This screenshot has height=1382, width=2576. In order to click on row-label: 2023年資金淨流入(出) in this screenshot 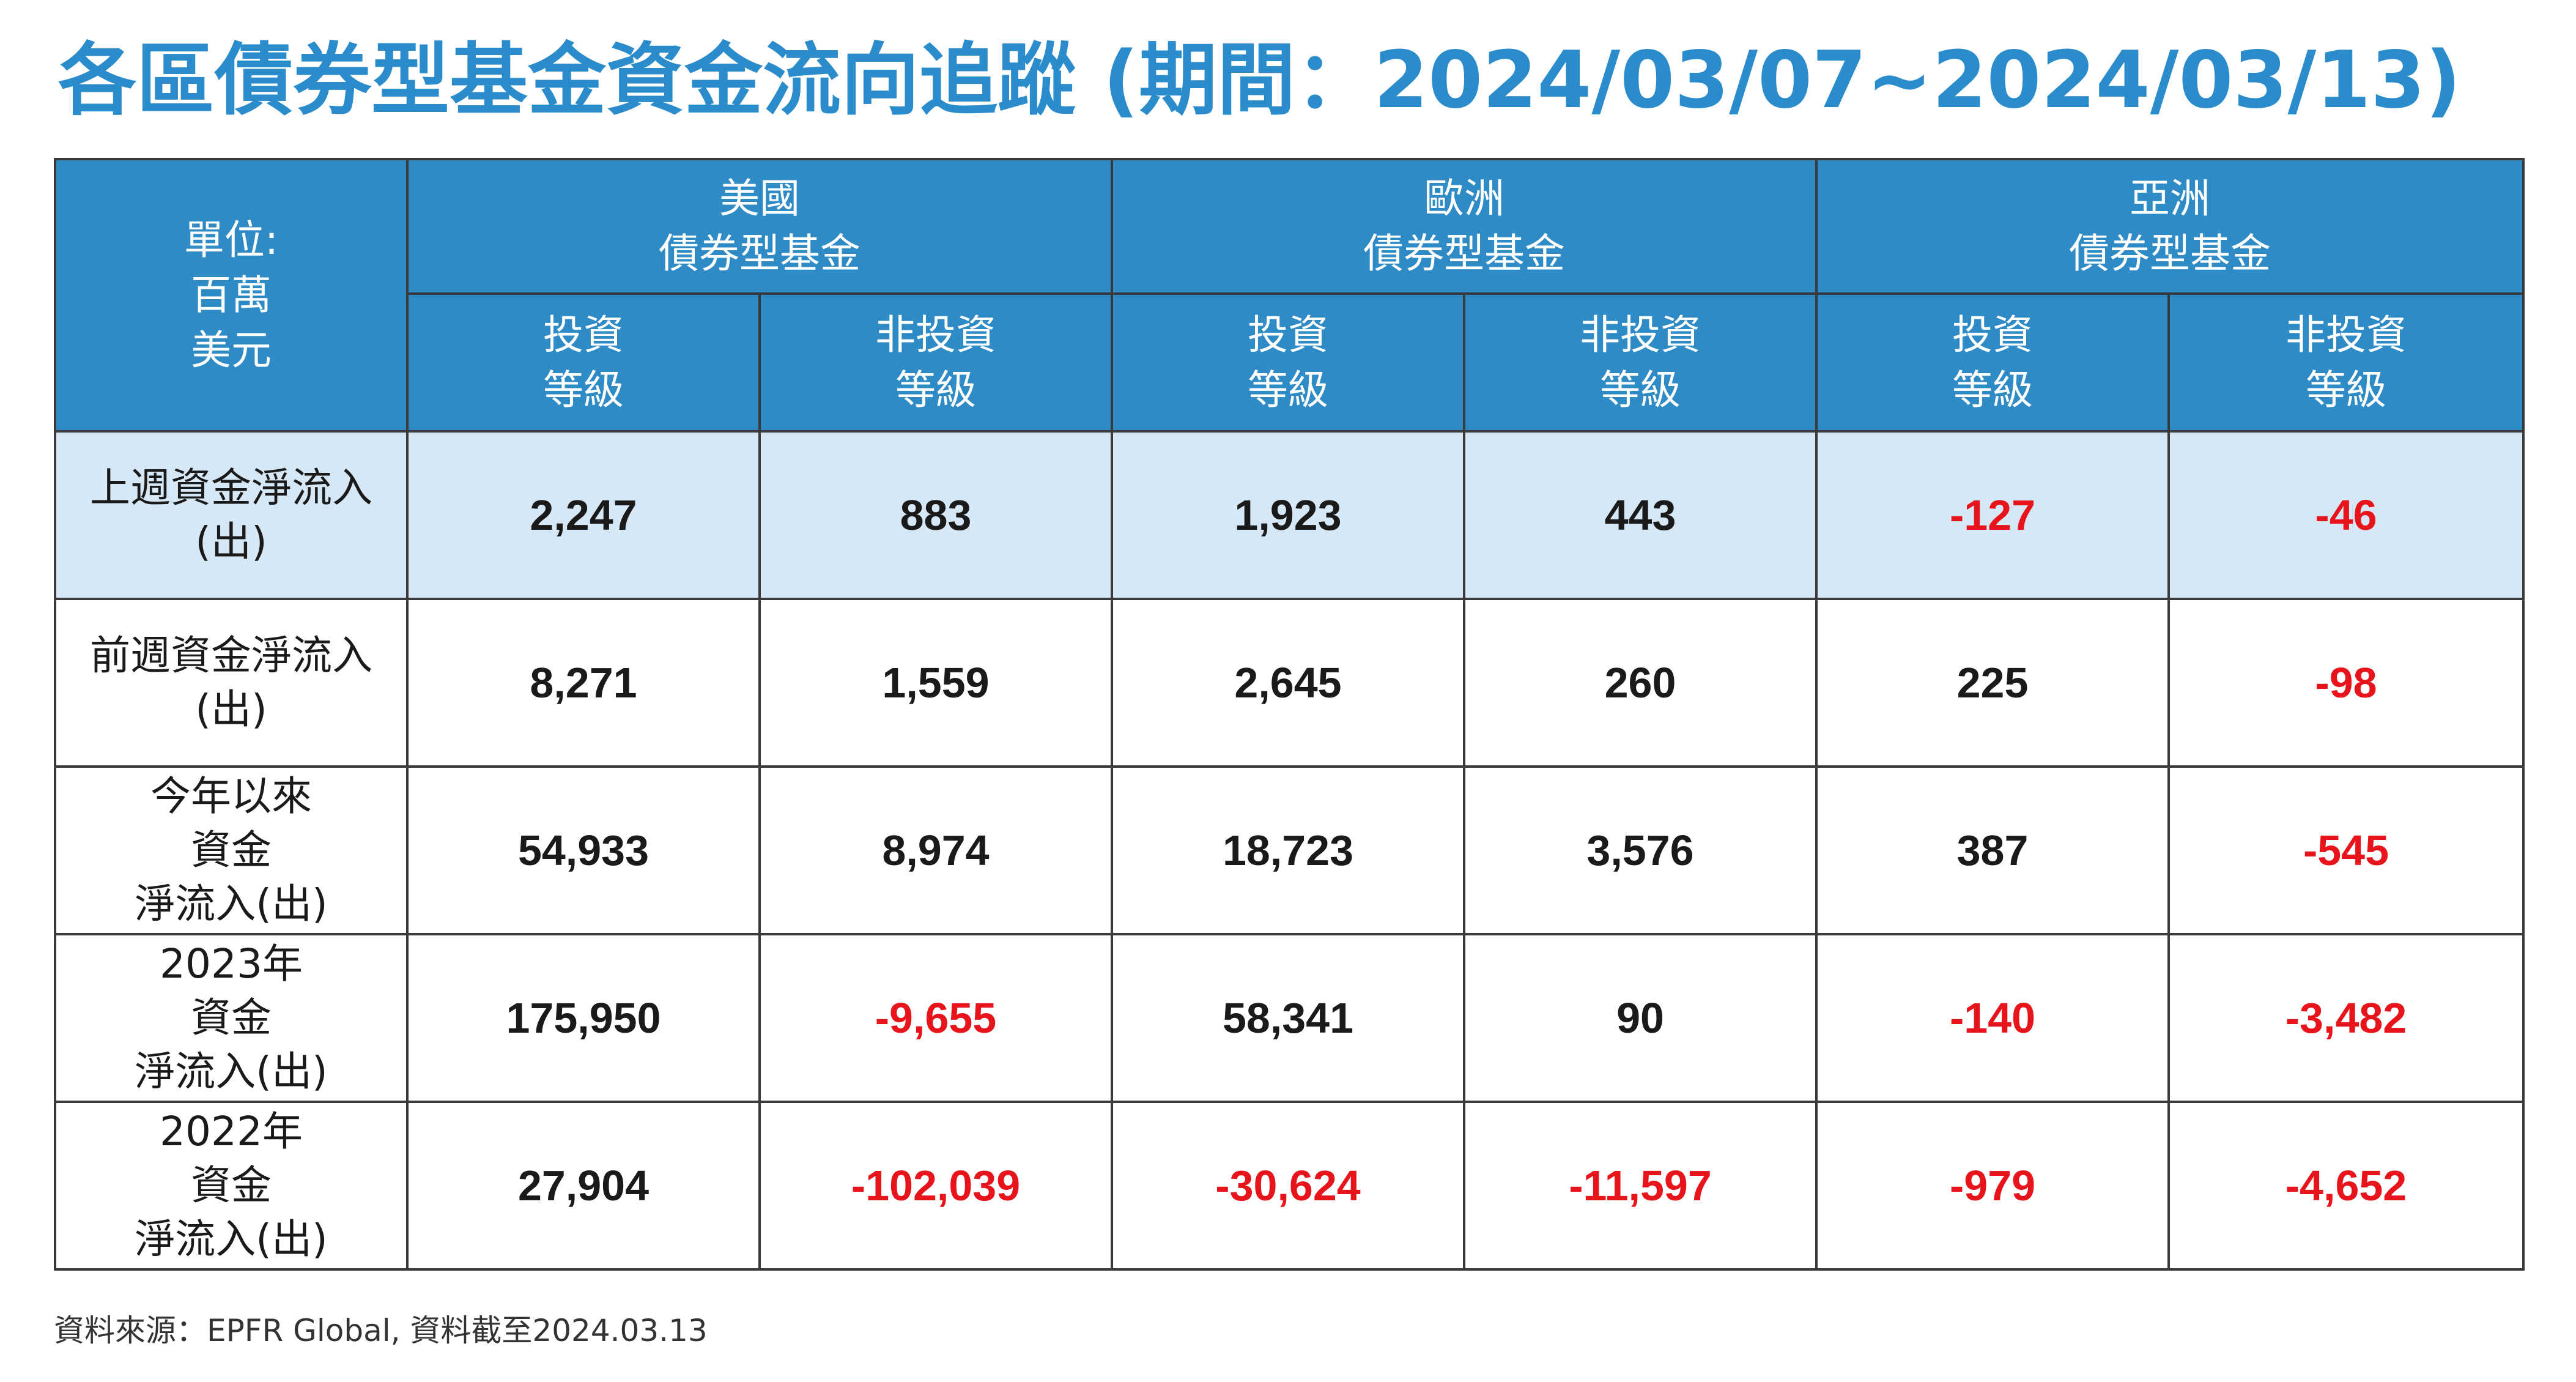, I will do `click(231, 1018)`.